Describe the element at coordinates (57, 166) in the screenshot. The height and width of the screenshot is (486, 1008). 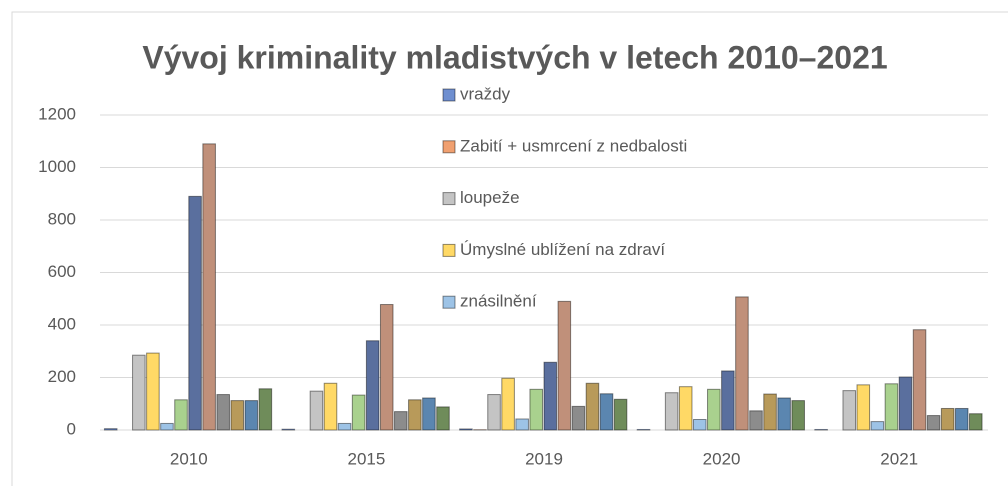
I see `y-tick-label: 1000` at that location.